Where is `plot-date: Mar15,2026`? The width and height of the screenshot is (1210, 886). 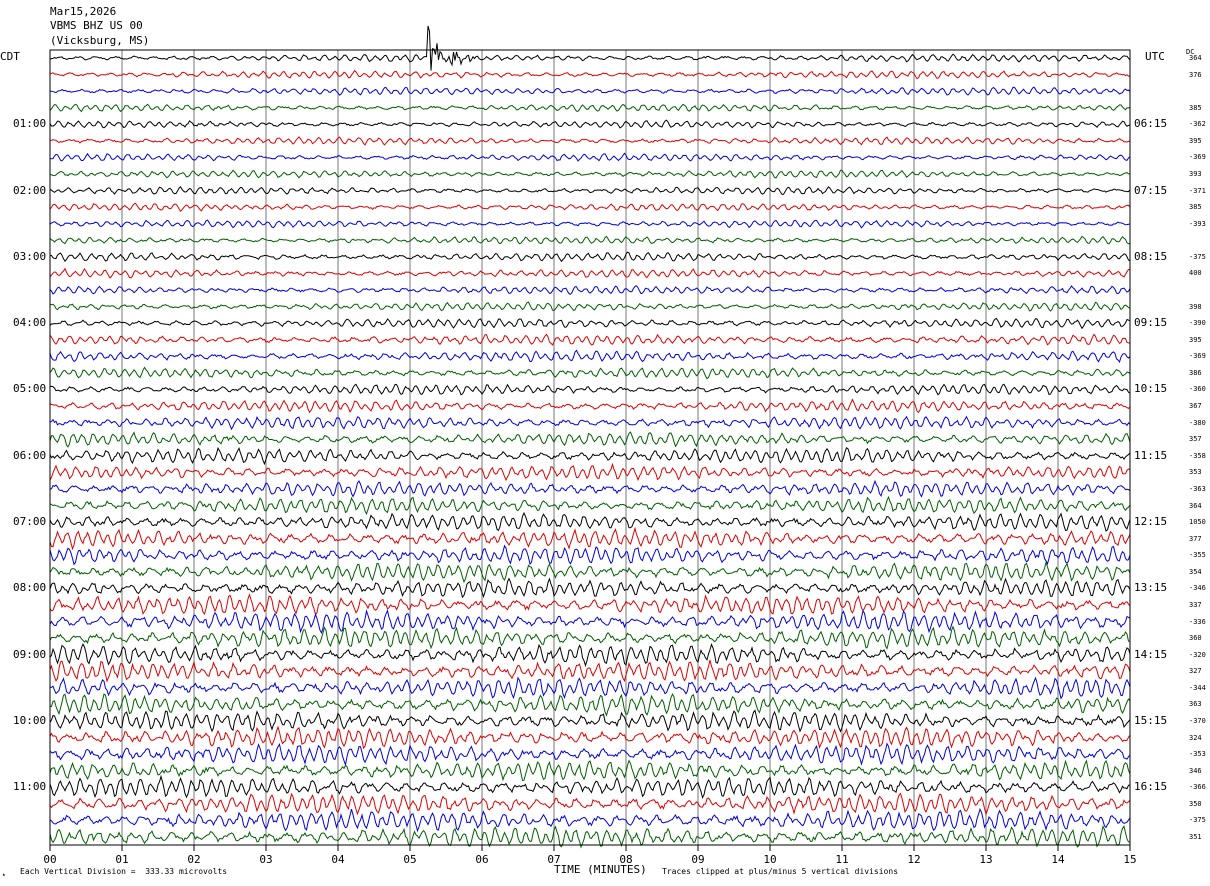 plot-date: Mar15,2026 is located at coordinates (83, 11).